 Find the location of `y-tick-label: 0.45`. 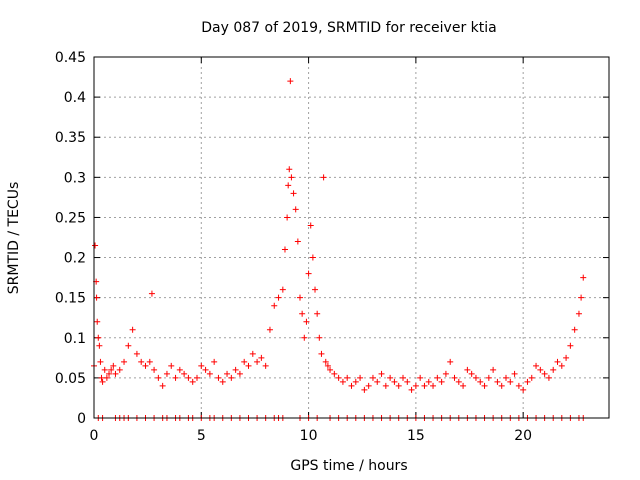

y-tick-label: 0.45 is located at coordinates (70, 58).